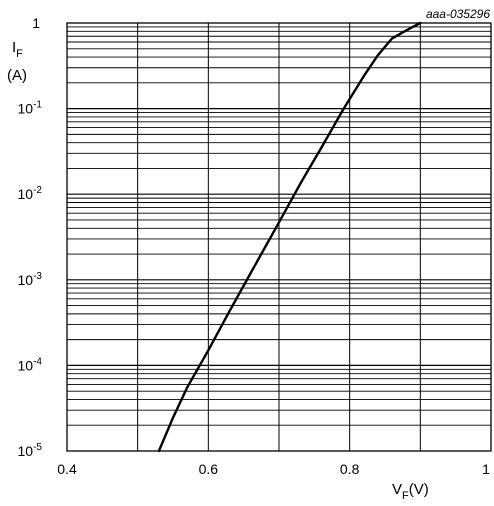 This screenshot has width=494, height=506. What do you see at coordinates (30, 450) in the screenshot?
I see `y-tick-label: 10⁻⁵` at bounding box center [30, 450].